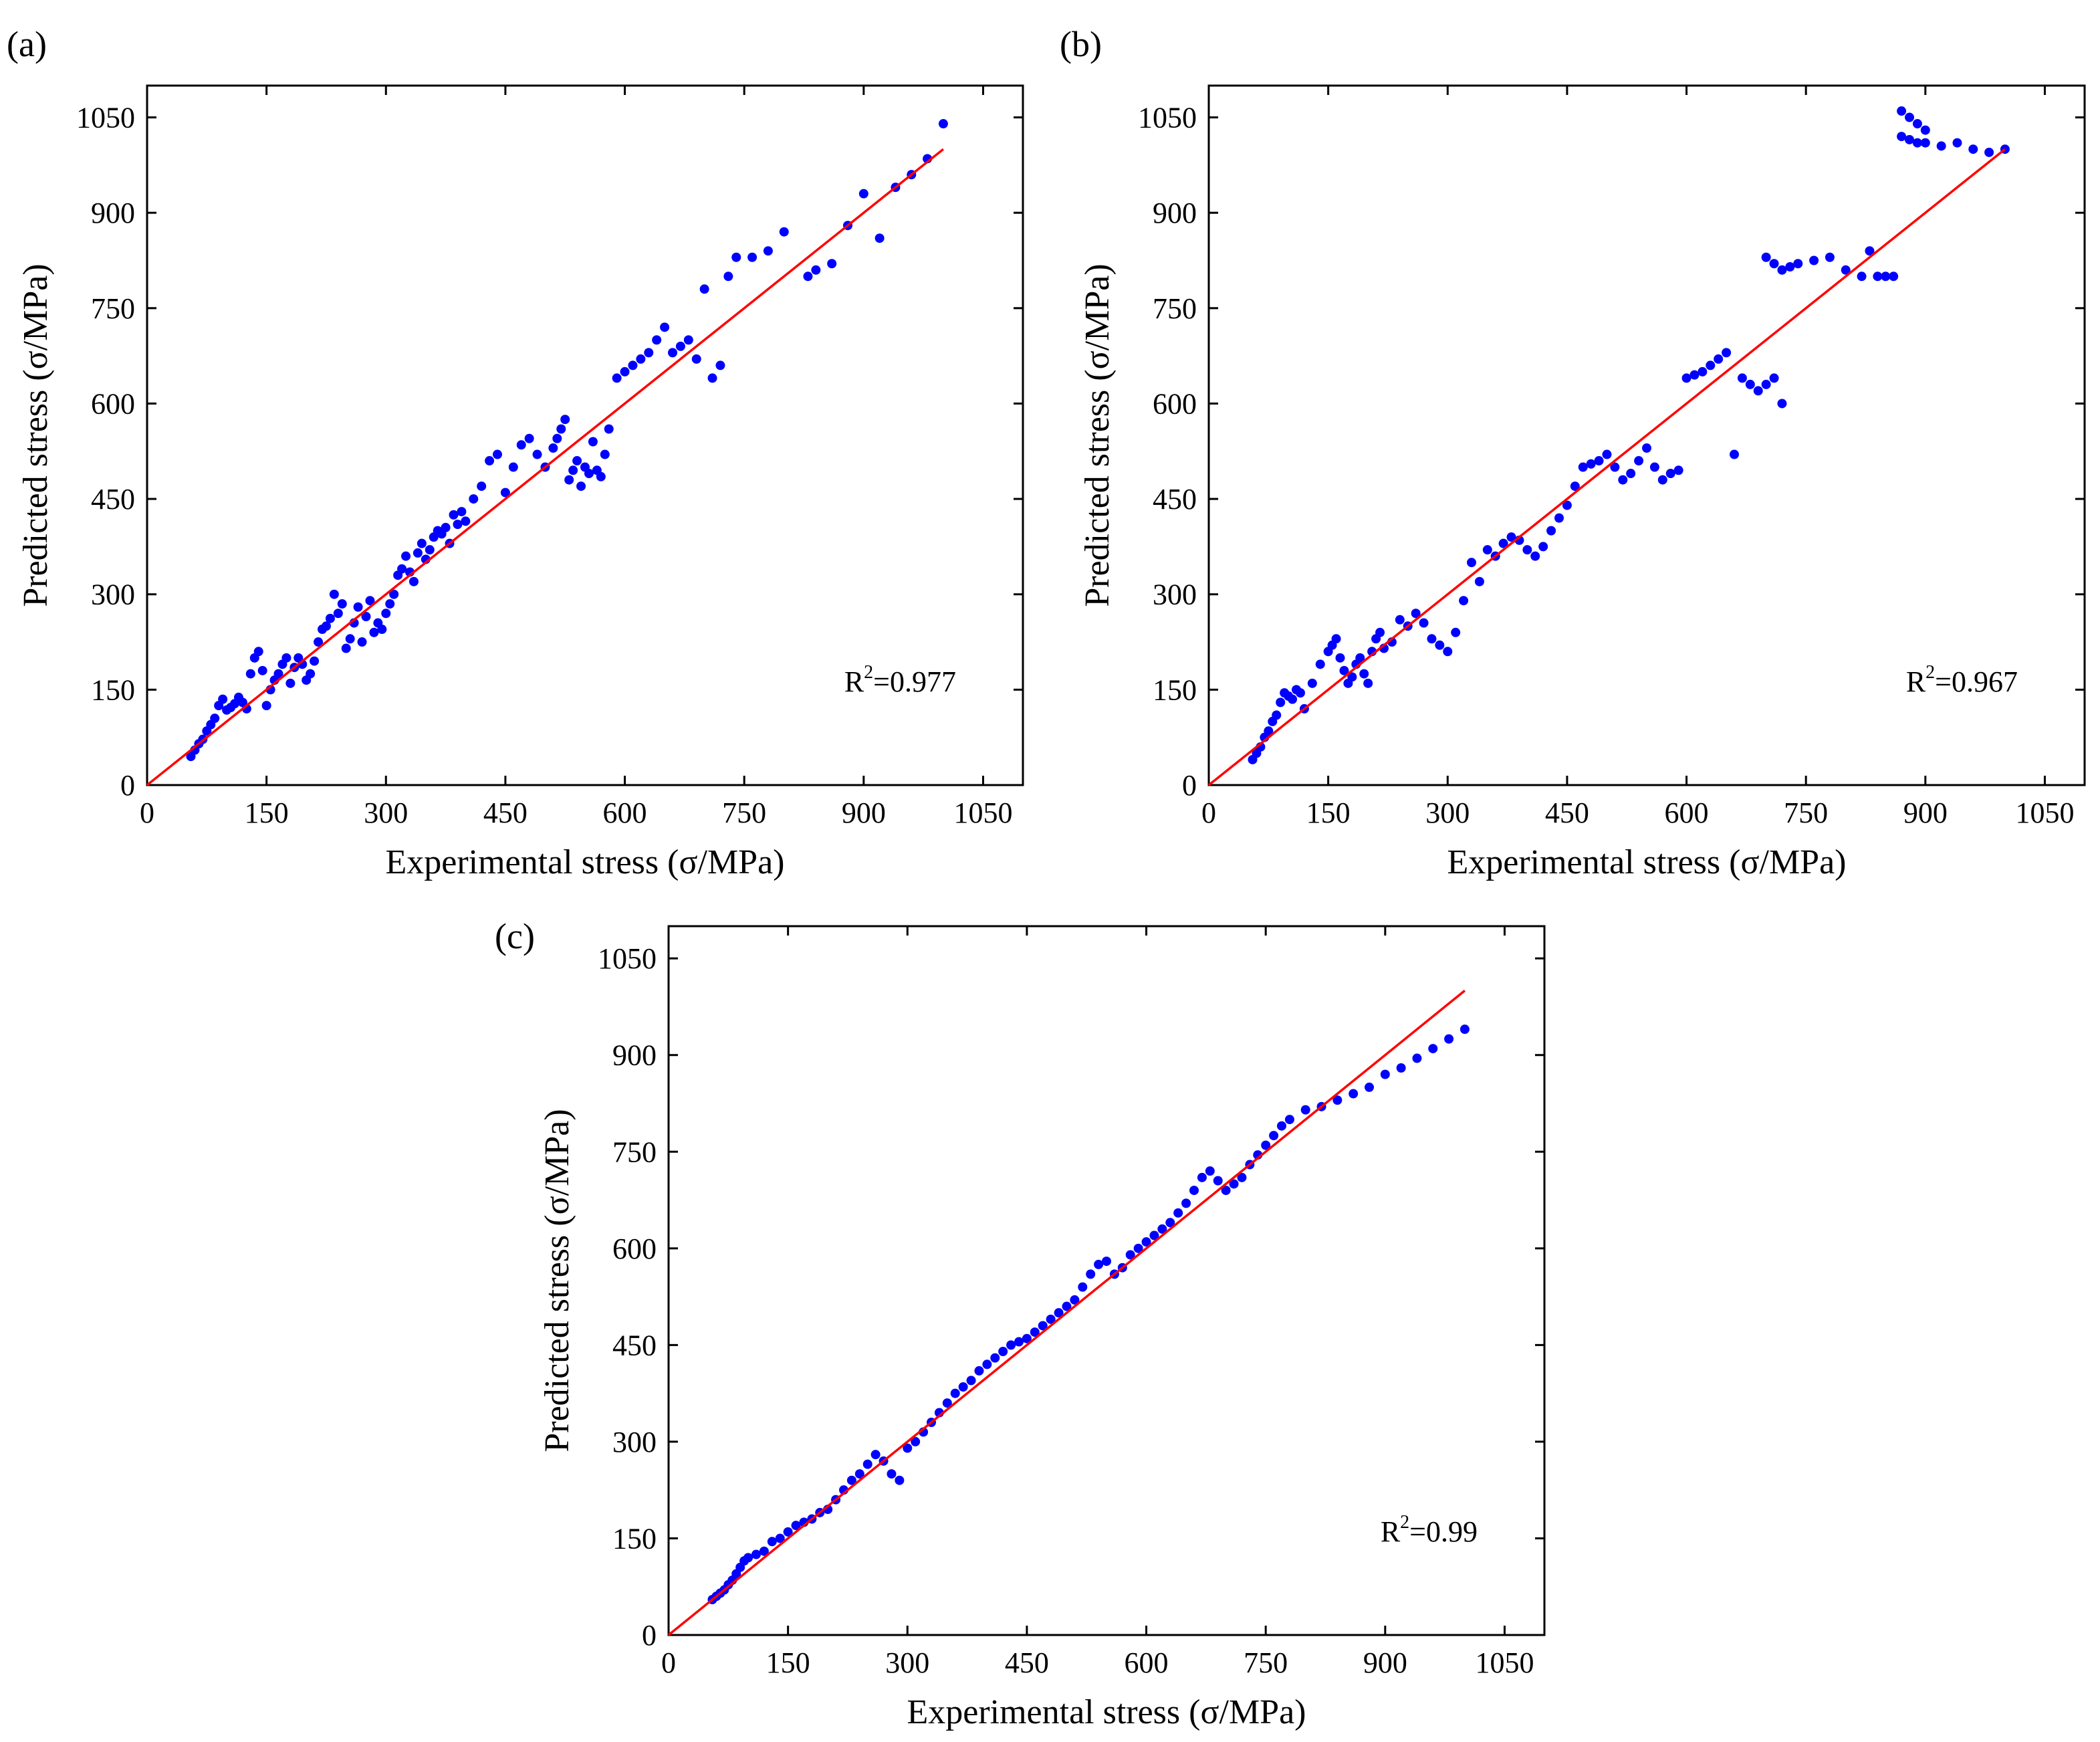 The height and width of the screenshot is (1742, 2100). I want to click on x-tick-label: 150, so click(788, 1662).